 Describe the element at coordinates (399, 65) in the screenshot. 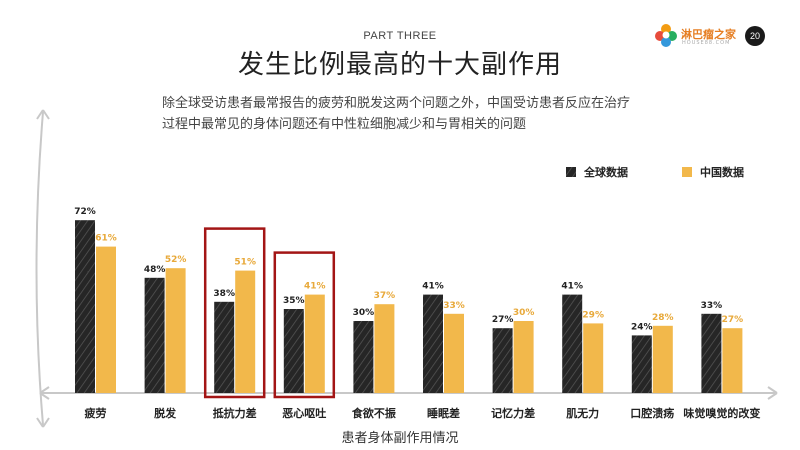

I see `slide-title: 发生比例最高的十大副作用` at that location.